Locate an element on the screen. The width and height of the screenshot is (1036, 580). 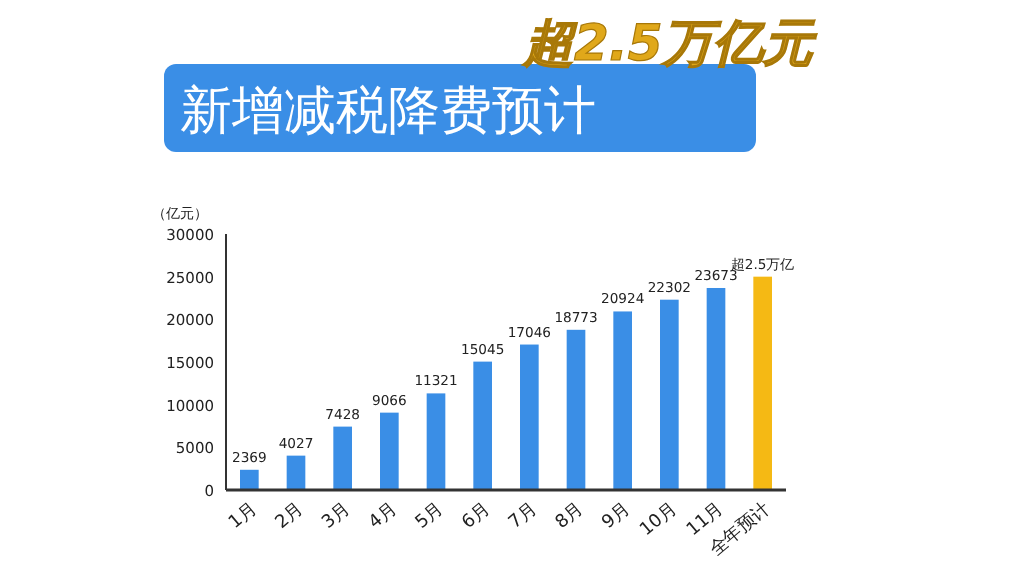
x-tick-label: 6月 is located at coordinates (477, 516).